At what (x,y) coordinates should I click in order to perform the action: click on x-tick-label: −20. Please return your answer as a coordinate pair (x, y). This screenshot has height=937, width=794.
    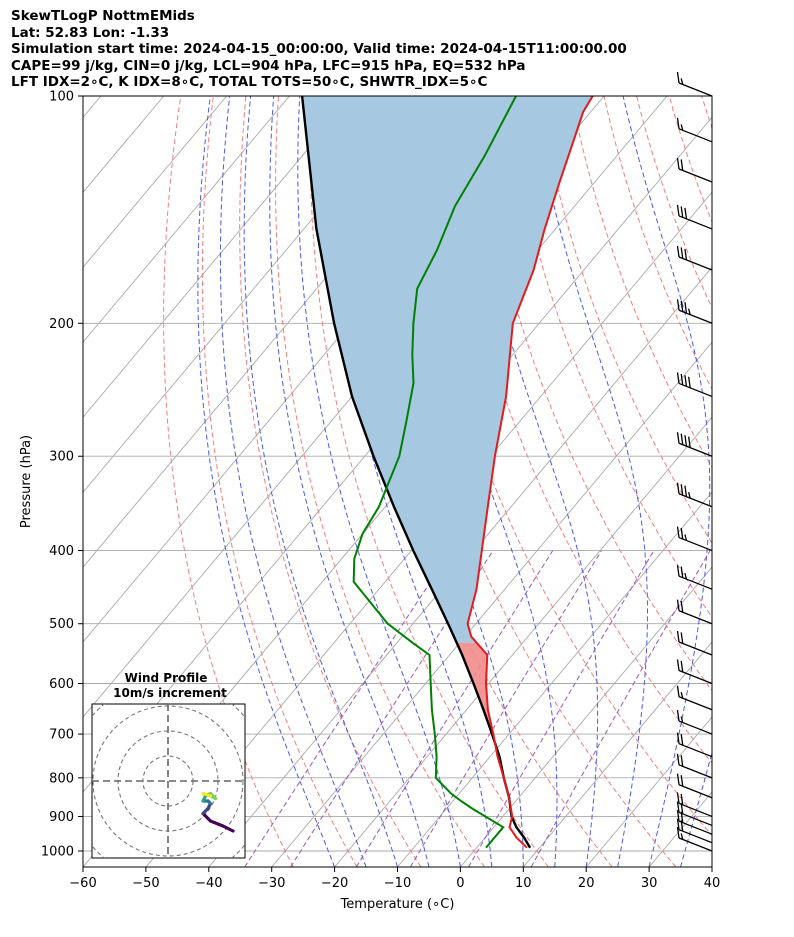
    Looking at the image, I should click on (334, 883).